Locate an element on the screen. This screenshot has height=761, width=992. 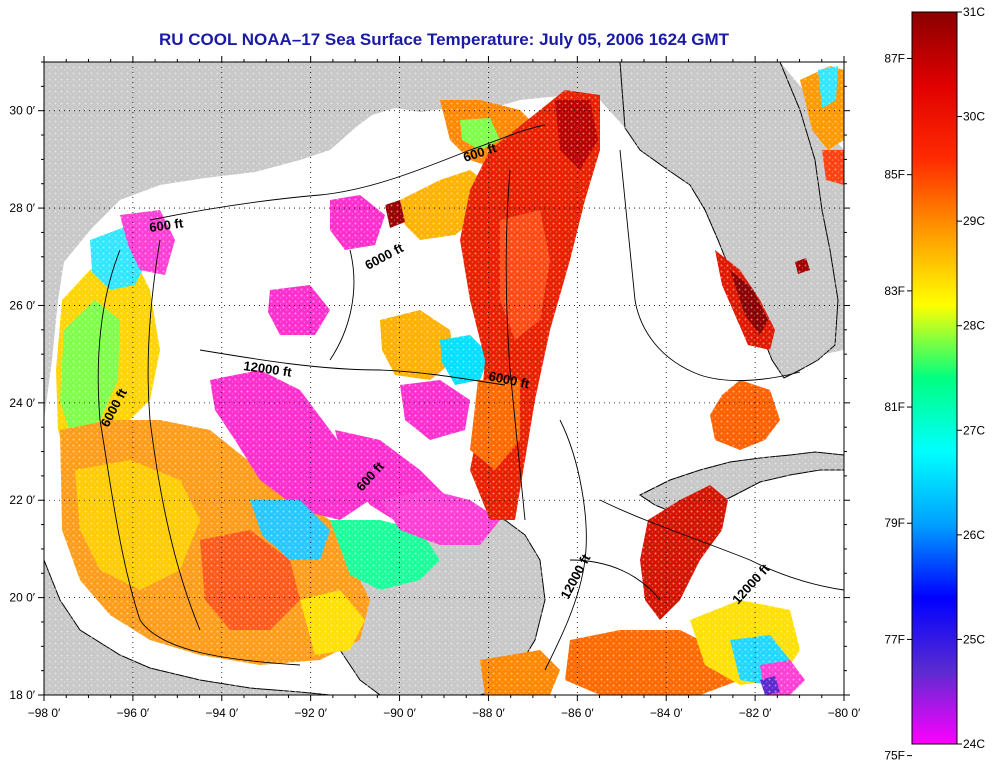
contour-label: 600 ft is located at coordinates (166, 225).